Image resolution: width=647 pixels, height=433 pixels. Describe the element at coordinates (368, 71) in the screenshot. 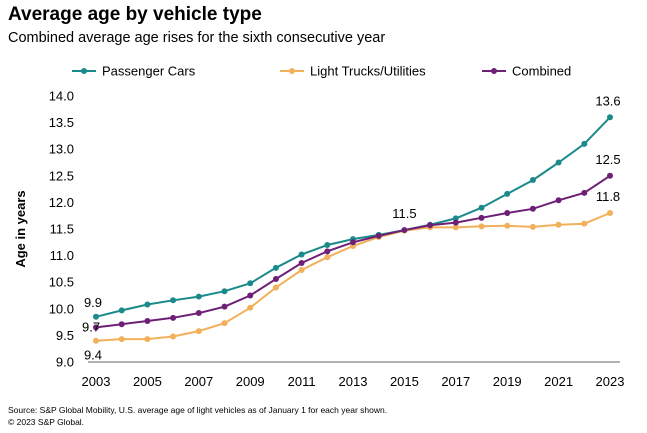

I see `legend-label: Light Trucks/Utilities` at that location.